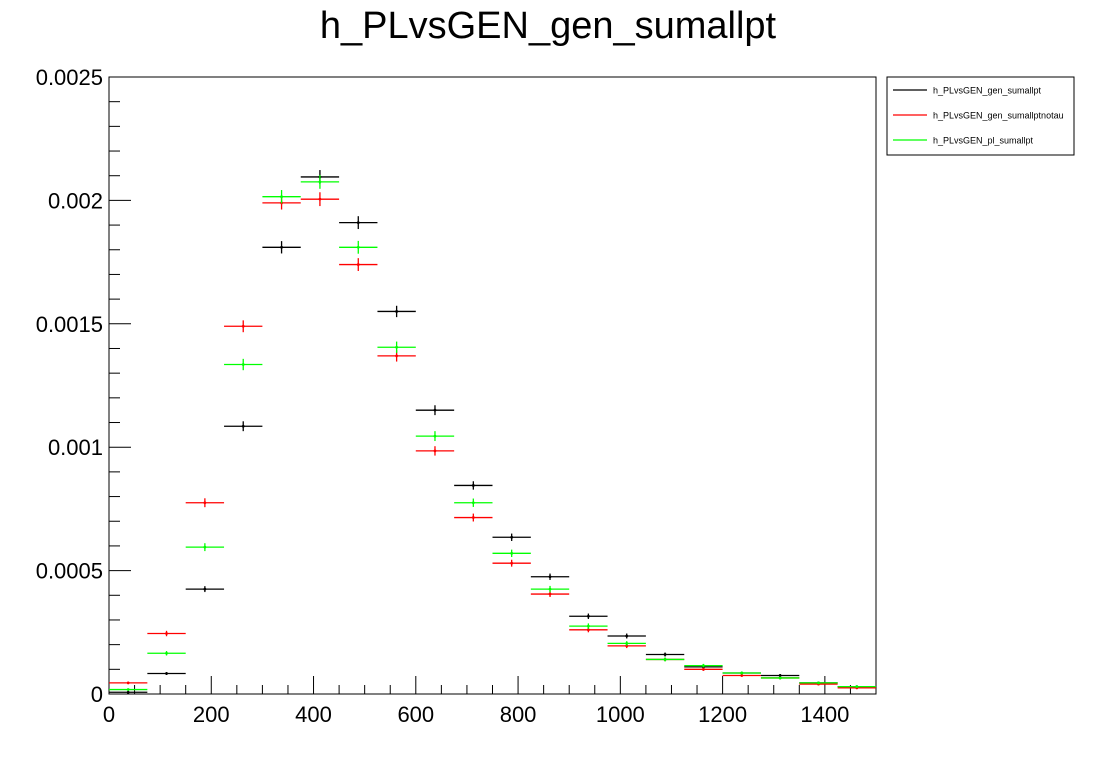 Image resolution: width=1096 pixels, height=777 pixels. I want to click on chart-title: h_PLvsGEN_gen_sumallpt, so click(548, 26).